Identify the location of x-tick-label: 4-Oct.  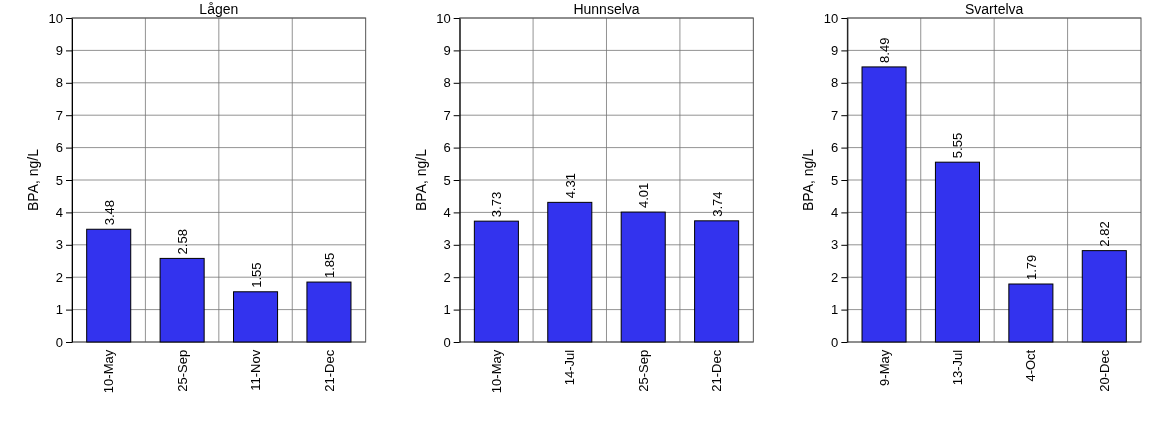
(1031, 365).